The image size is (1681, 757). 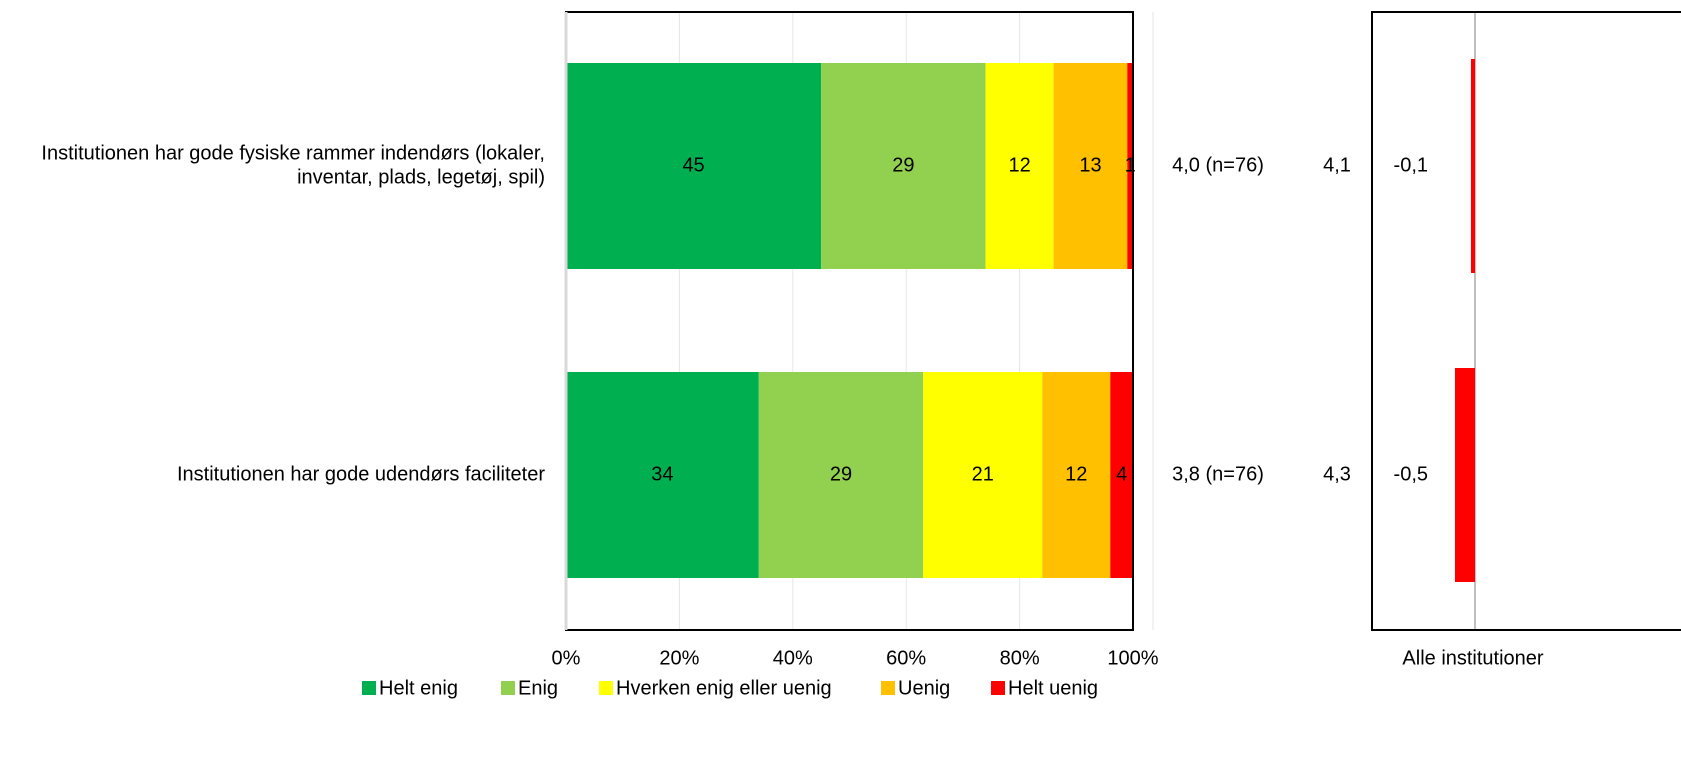 I want to click on x-tick-label: 0%, so click(x=566, y=658).